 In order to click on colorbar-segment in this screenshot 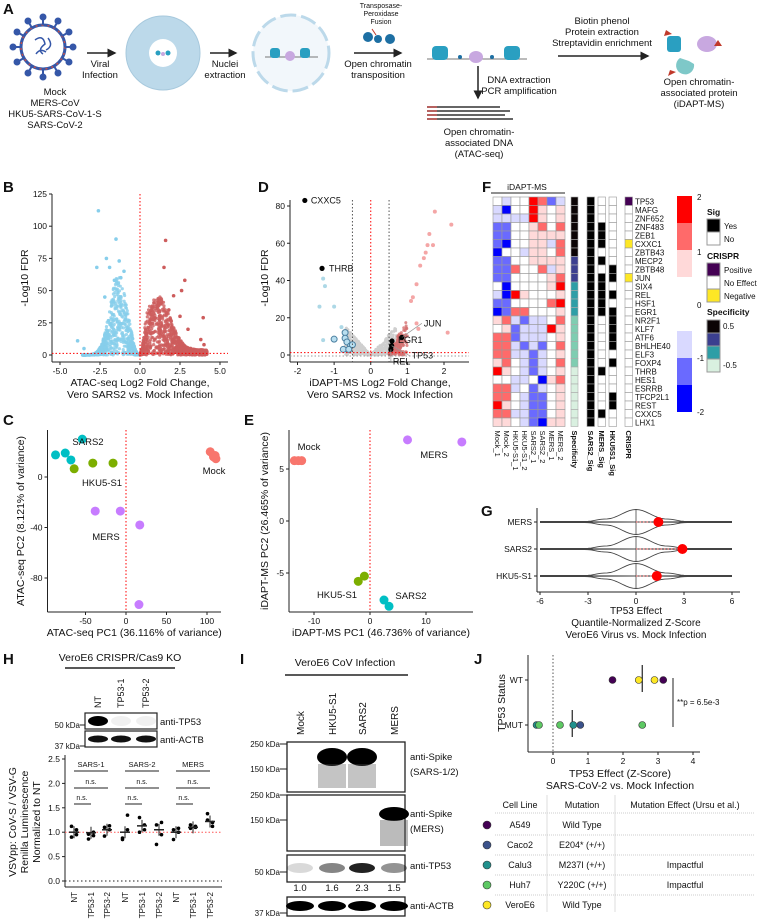, I will do `click(684, 371)`.